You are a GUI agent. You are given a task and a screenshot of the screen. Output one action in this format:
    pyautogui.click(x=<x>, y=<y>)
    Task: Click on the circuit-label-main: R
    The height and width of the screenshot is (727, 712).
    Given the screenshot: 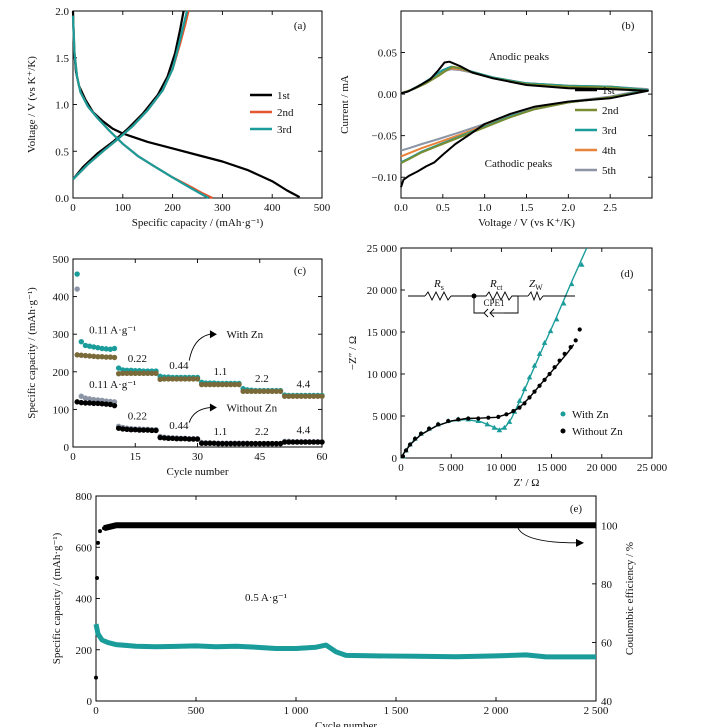 What is the action you would take?
    pyautogui.click(x=493, y=284)
    